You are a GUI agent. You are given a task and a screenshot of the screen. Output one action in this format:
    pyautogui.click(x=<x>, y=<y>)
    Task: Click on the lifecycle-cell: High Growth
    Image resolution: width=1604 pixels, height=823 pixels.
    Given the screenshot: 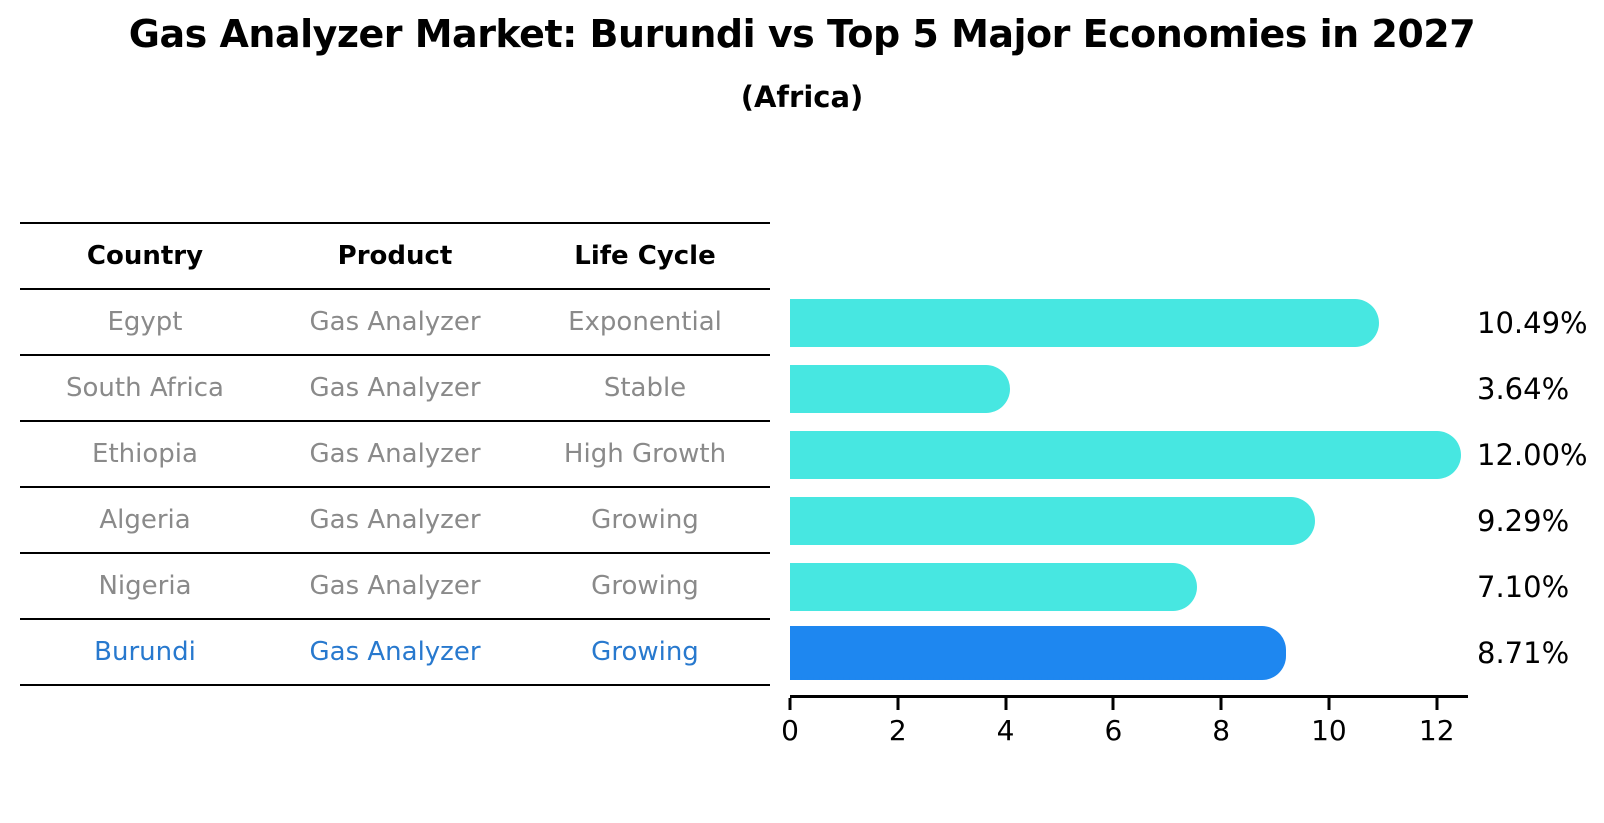 What is the action you would take?
    pyautogui.click(x=645, y=454)
    